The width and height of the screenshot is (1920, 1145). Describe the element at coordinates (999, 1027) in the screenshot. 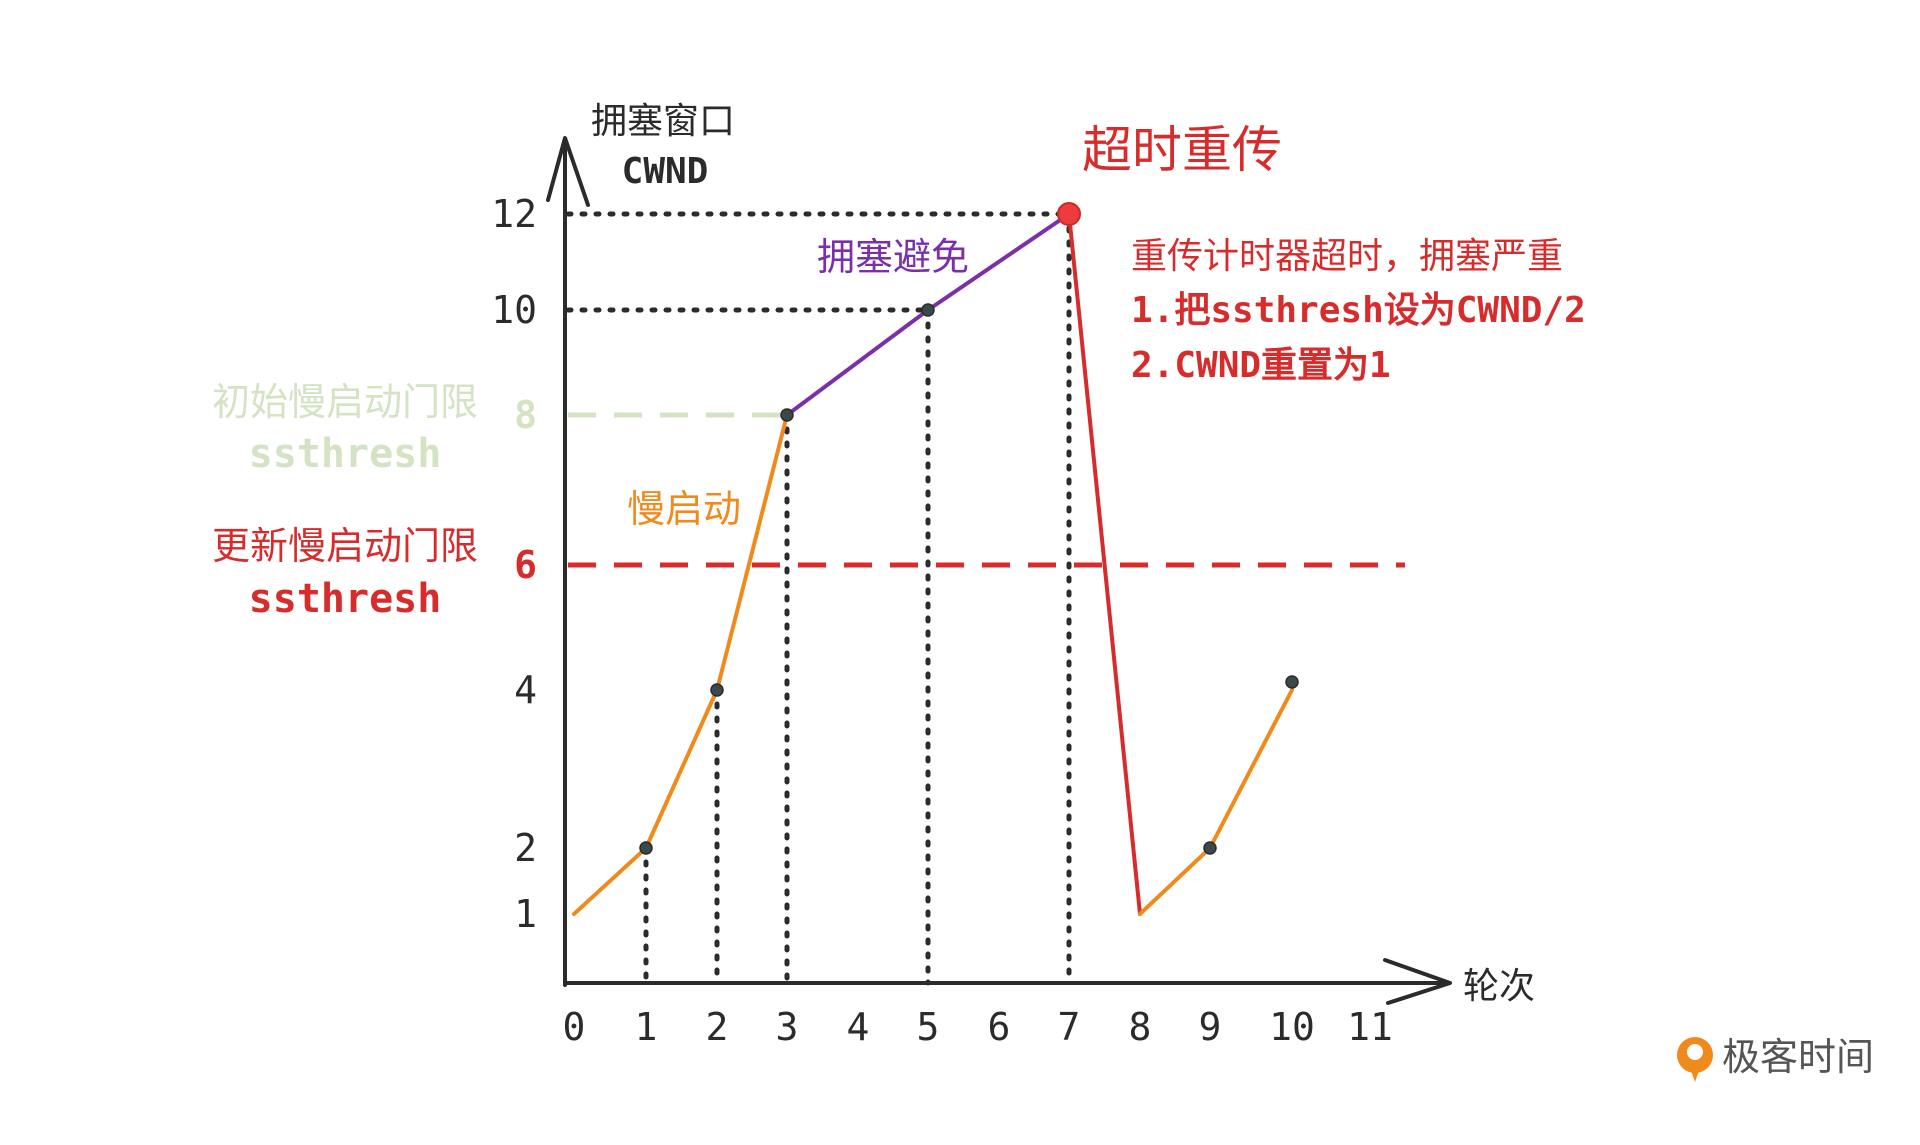

I see `x-tick-label: 6` at that location.